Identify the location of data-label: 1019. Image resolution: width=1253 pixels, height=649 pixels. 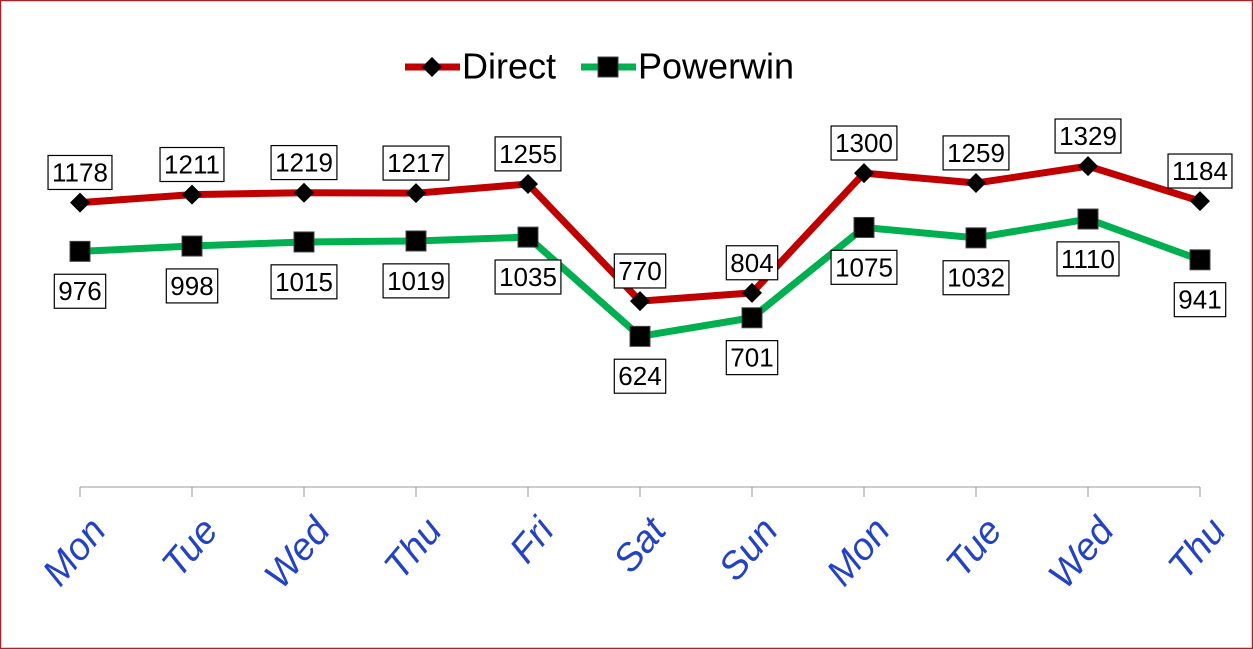
(416, 281).